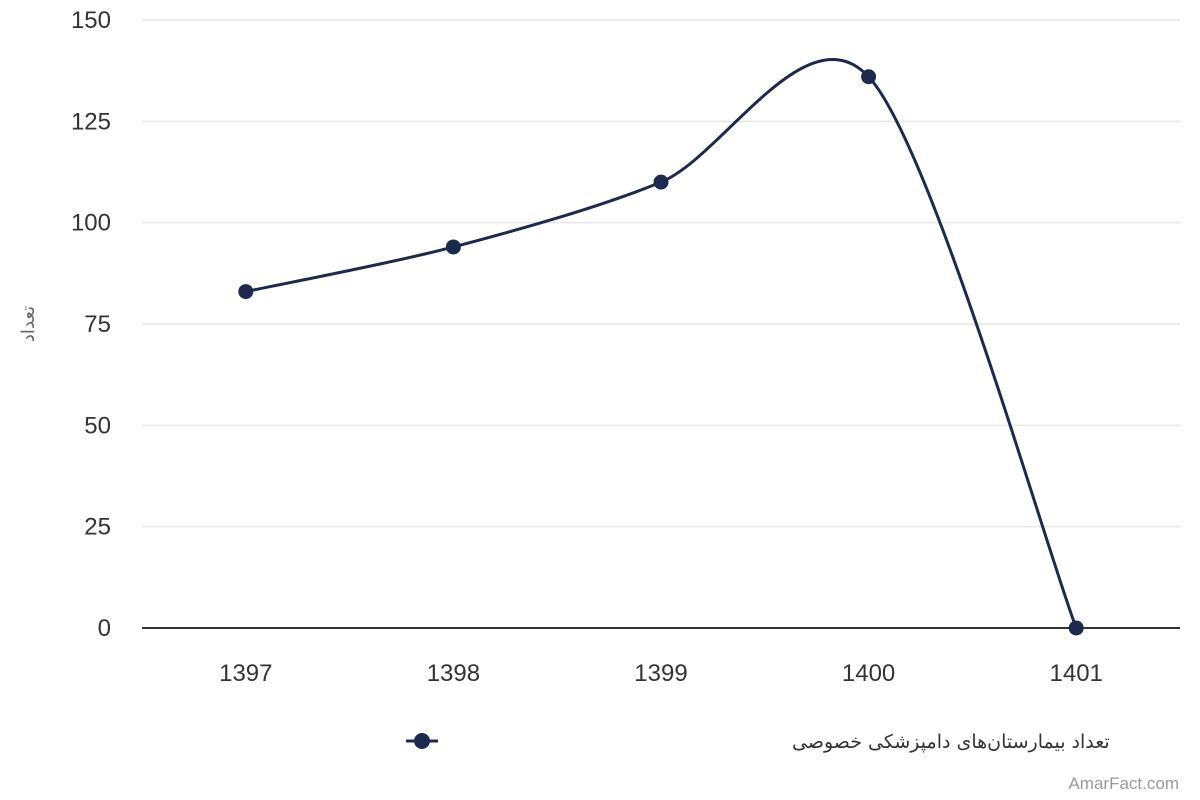 Image resolution: width=1200 pixels, height=800 pixels. I want to click on x-tick-label: 1399, so click(660, 673).